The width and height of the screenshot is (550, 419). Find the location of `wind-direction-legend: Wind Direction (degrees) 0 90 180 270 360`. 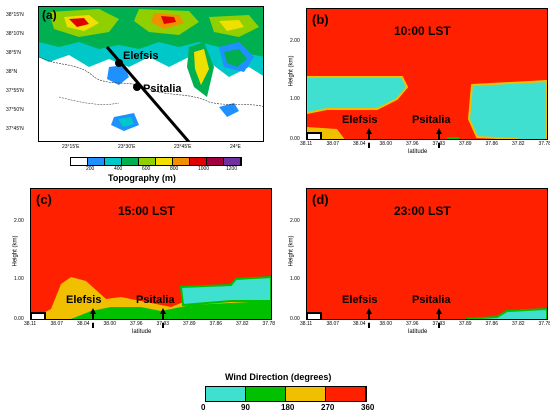

wind-direction-legend: Wind Direction (degrees) 0 90 180 270 360 is located at coordinates (285, 394).